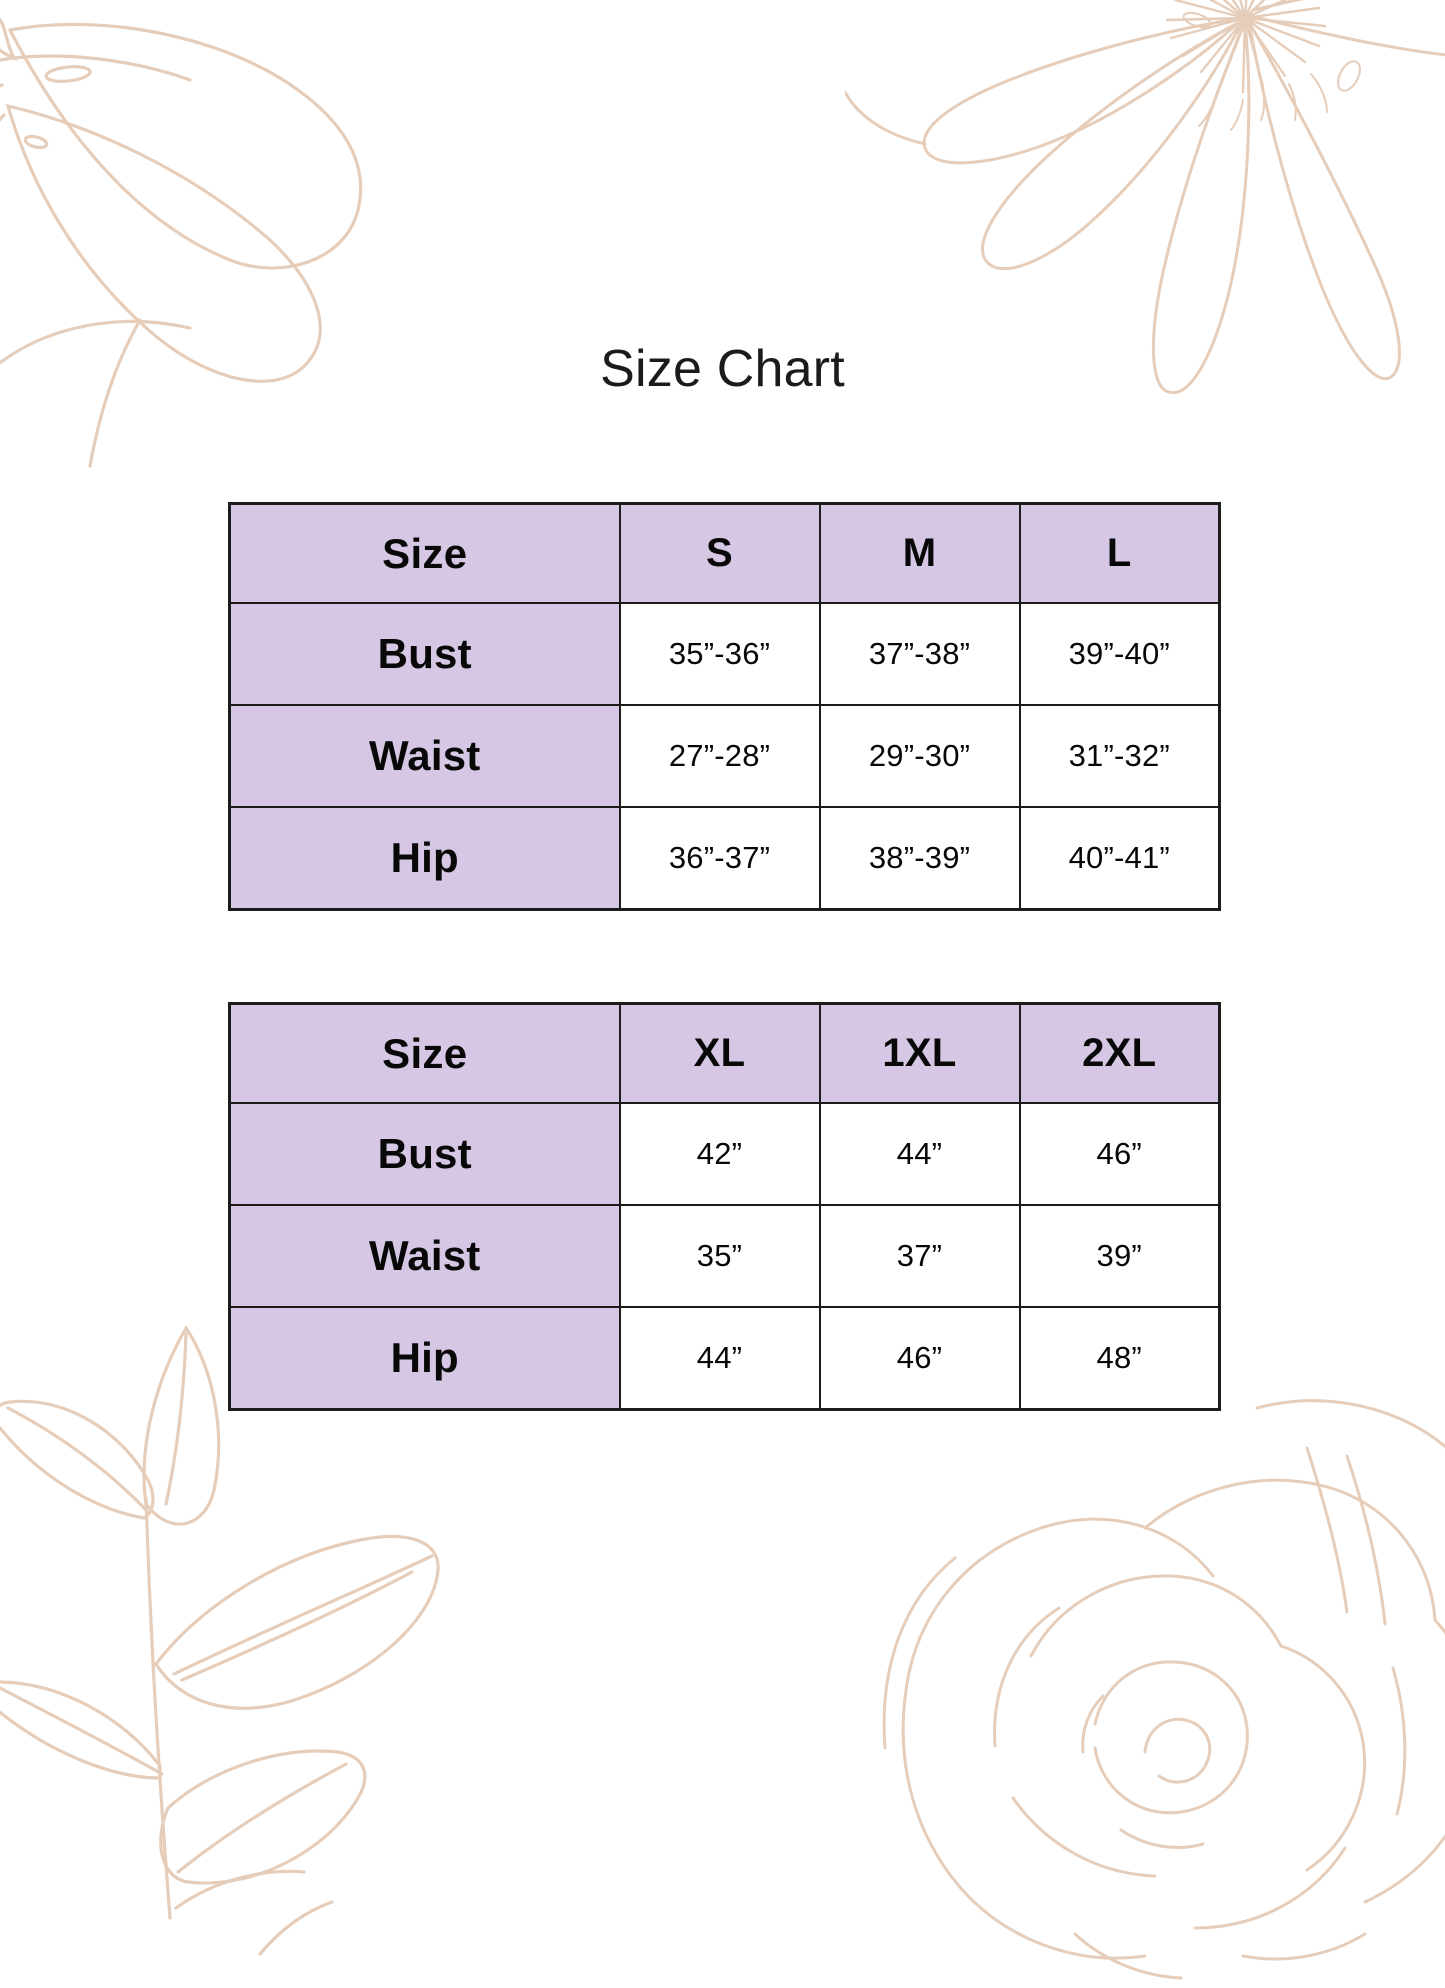 This screenshot has height=1988, width=1445. I want to click on cell-hip-2xl: 48”, so click(1119, 1358).